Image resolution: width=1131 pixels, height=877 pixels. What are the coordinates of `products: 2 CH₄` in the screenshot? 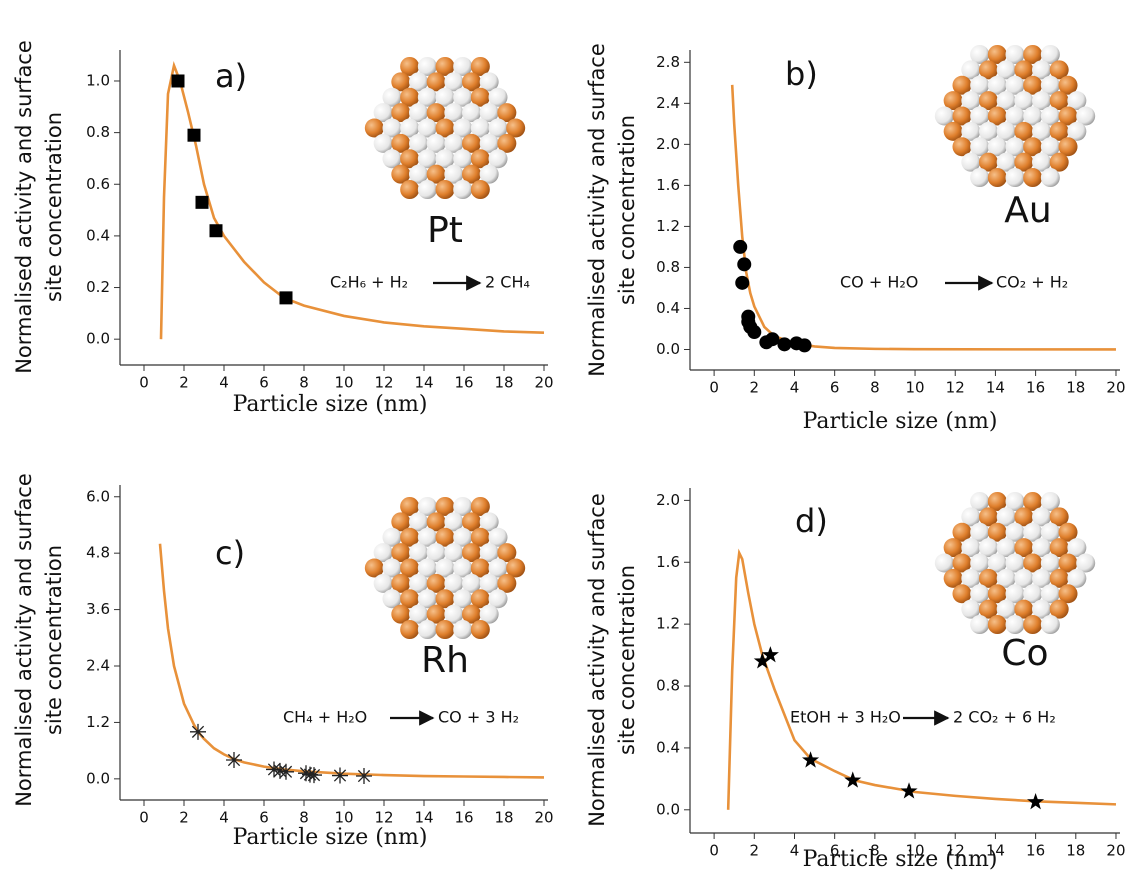 It's located at (507, 282).